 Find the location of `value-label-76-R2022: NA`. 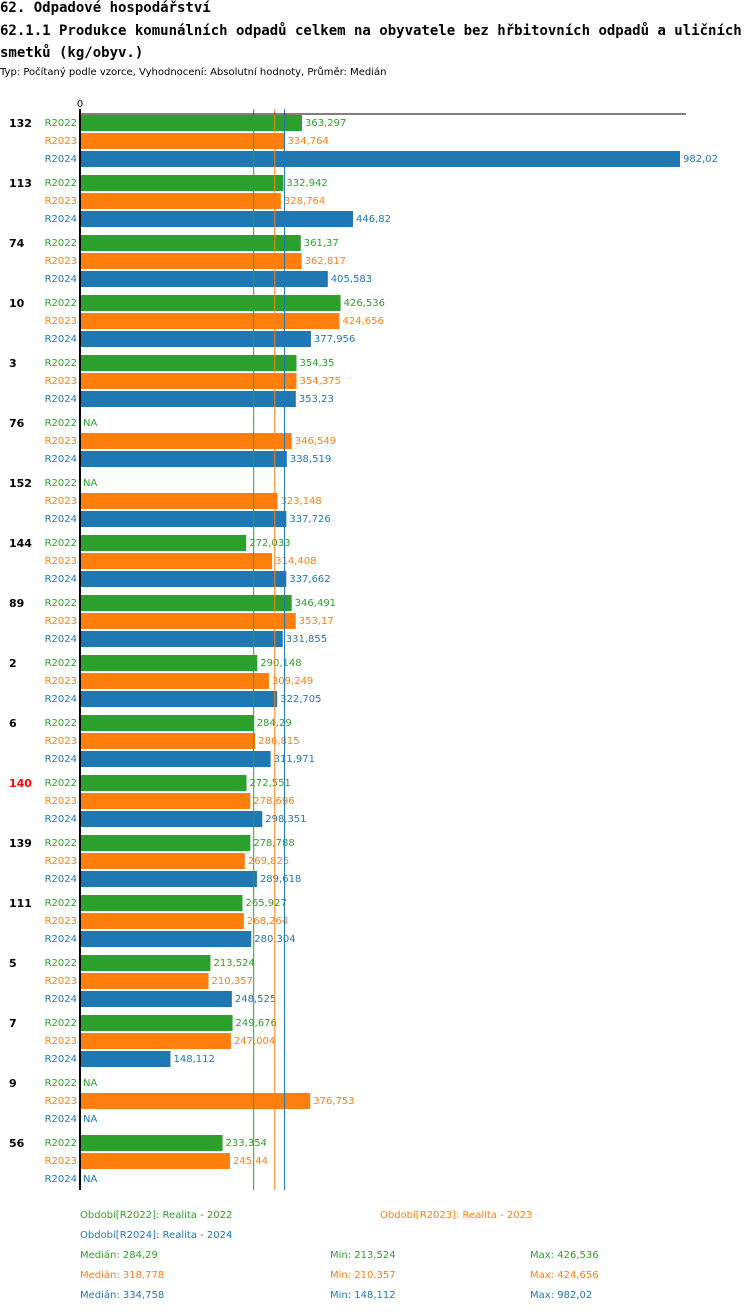

value-label-76-R2022: NA is located at coordinates (90, 423).